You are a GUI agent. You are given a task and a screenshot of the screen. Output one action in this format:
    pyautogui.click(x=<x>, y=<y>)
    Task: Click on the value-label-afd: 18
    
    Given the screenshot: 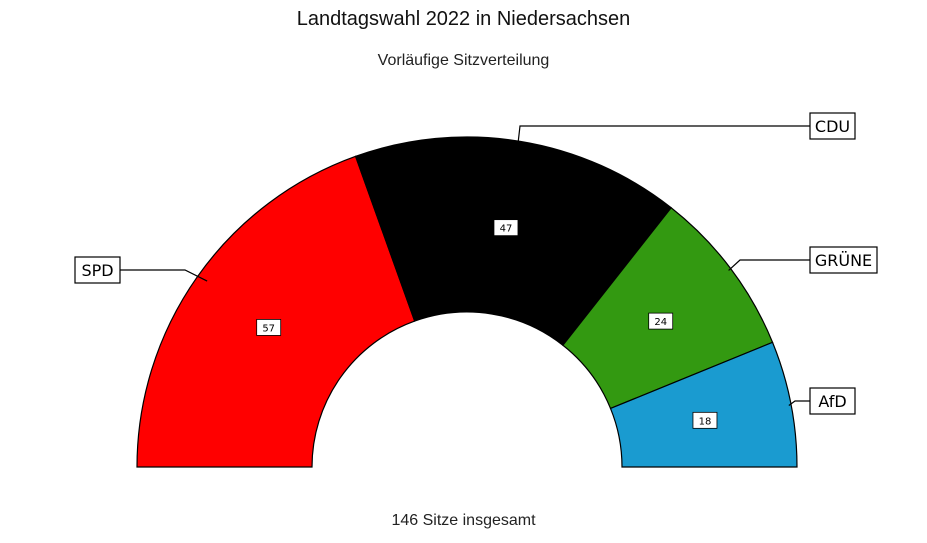 What is the action you would take?
    pyautogui.click(x=705, y=421)
    